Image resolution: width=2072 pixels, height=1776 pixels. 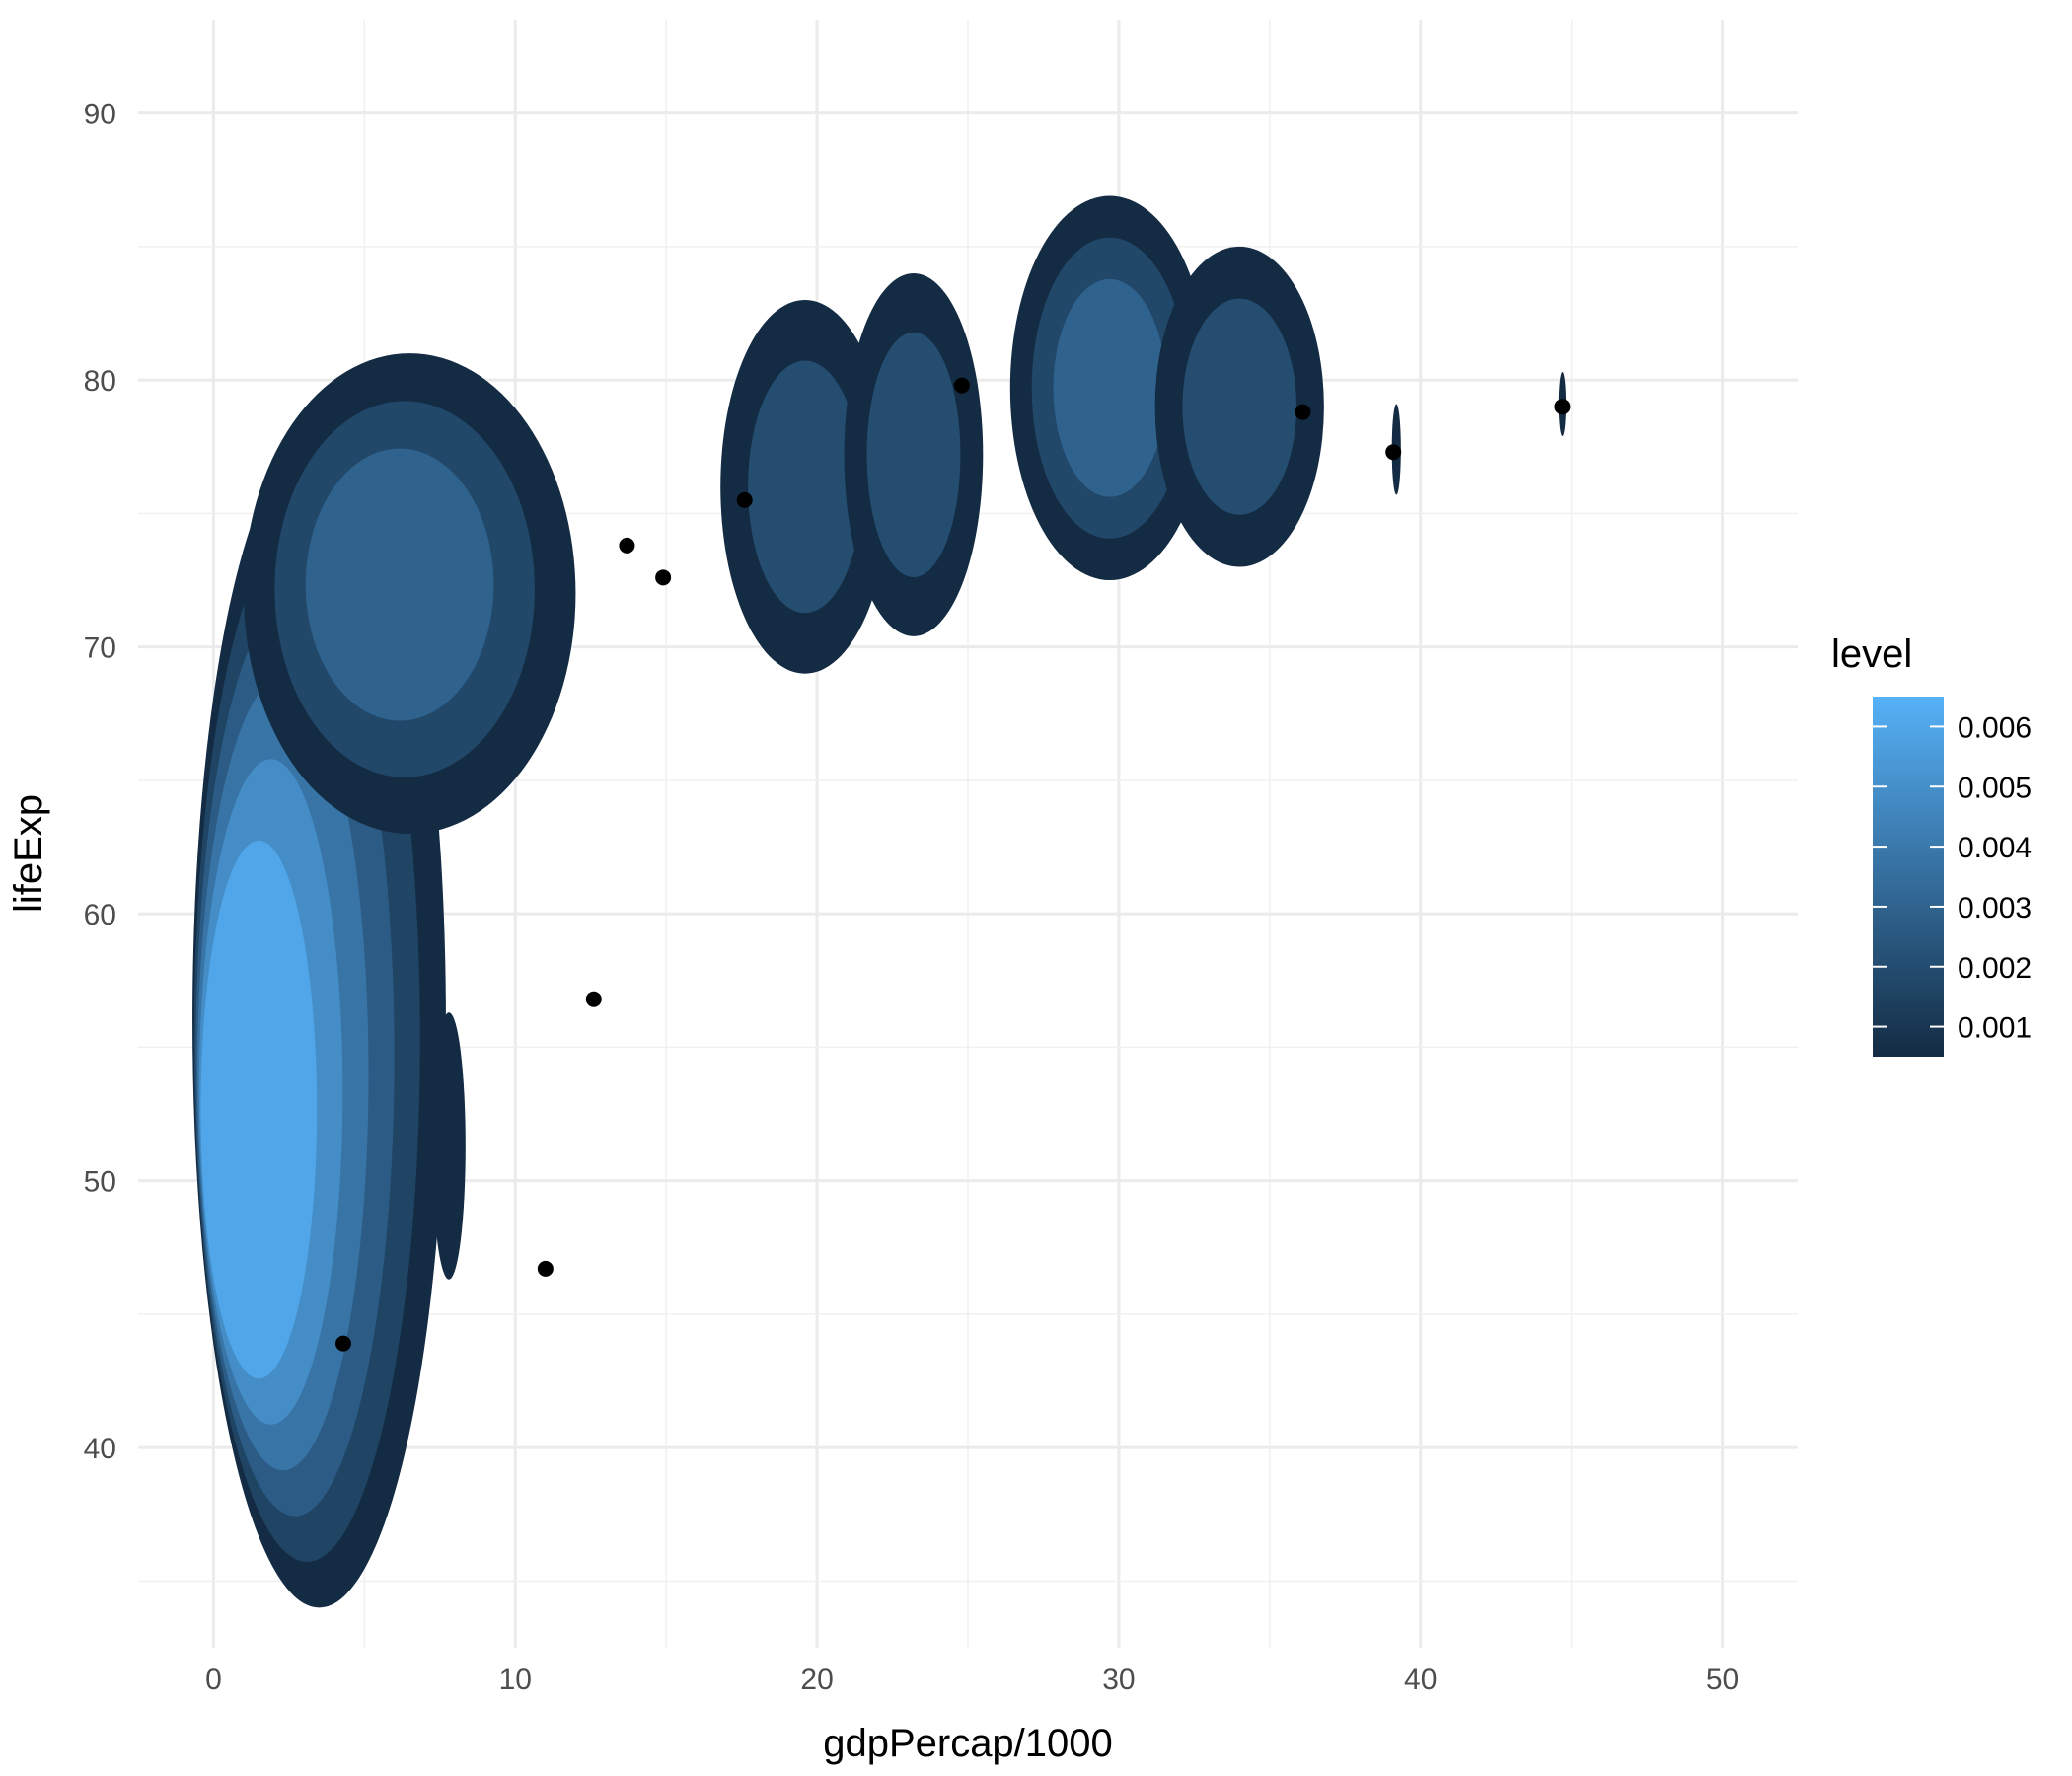 I want to click on legend-colorbar, so click(x=1909, y=877).